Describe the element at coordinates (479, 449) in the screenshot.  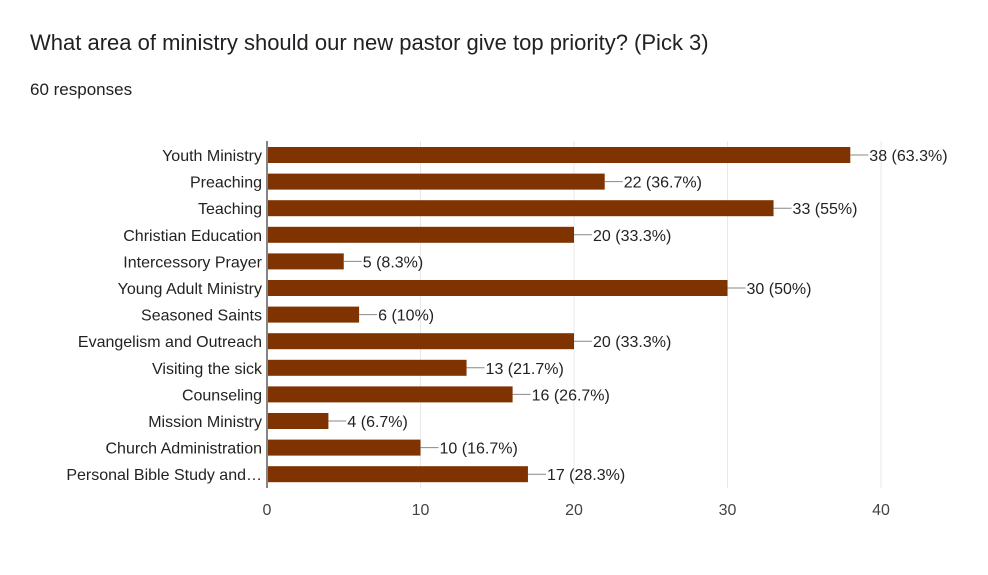
I see `value-label: 10 (16.7%)` at that location.